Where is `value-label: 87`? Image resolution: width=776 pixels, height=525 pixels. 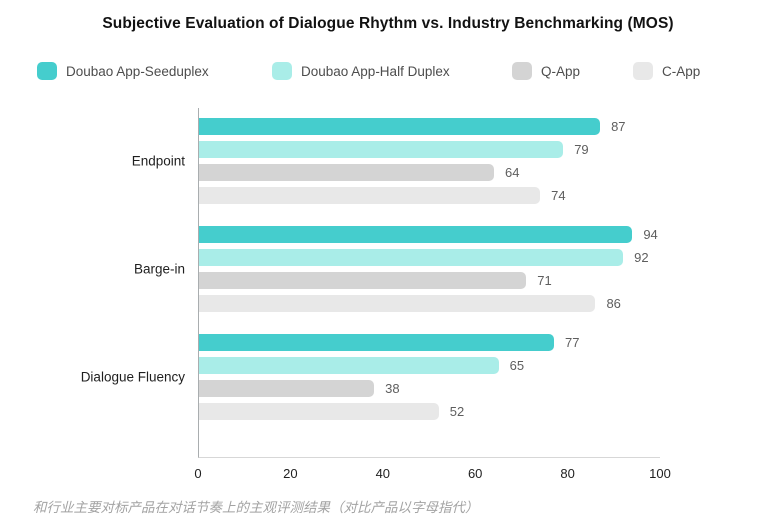 value-label: 87 is located at coordinates (618, 126).